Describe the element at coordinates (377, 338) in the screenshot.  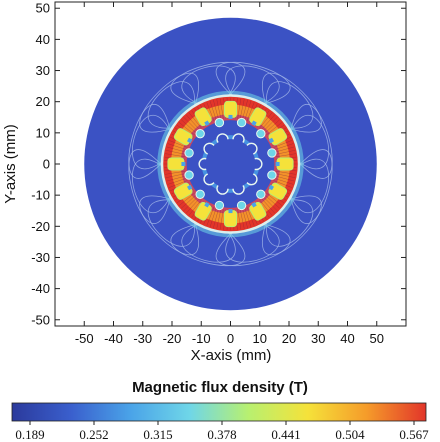
I see `x-tick-label: 50` at that location.